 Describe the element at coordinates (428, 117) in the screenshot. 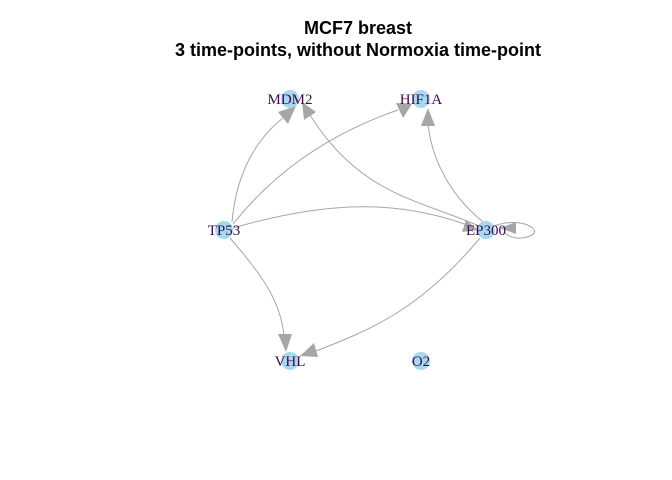

I see `arrowhead-ep300-hif1a` at that location.